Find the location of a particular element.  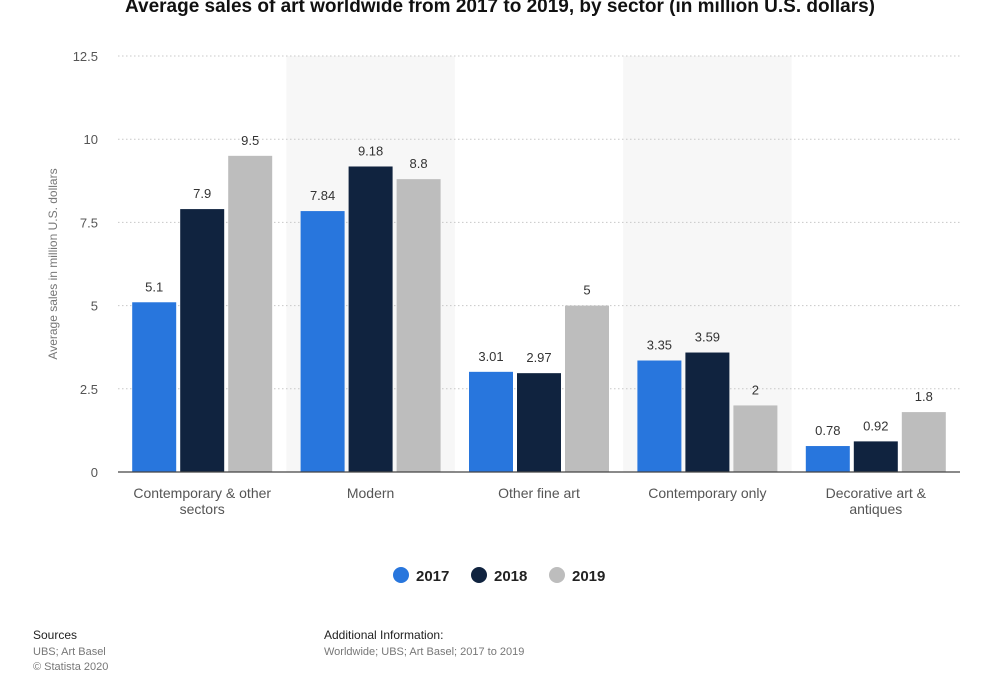

x-category-label: Decorative art & antiques is located at coordinates (876, 501).